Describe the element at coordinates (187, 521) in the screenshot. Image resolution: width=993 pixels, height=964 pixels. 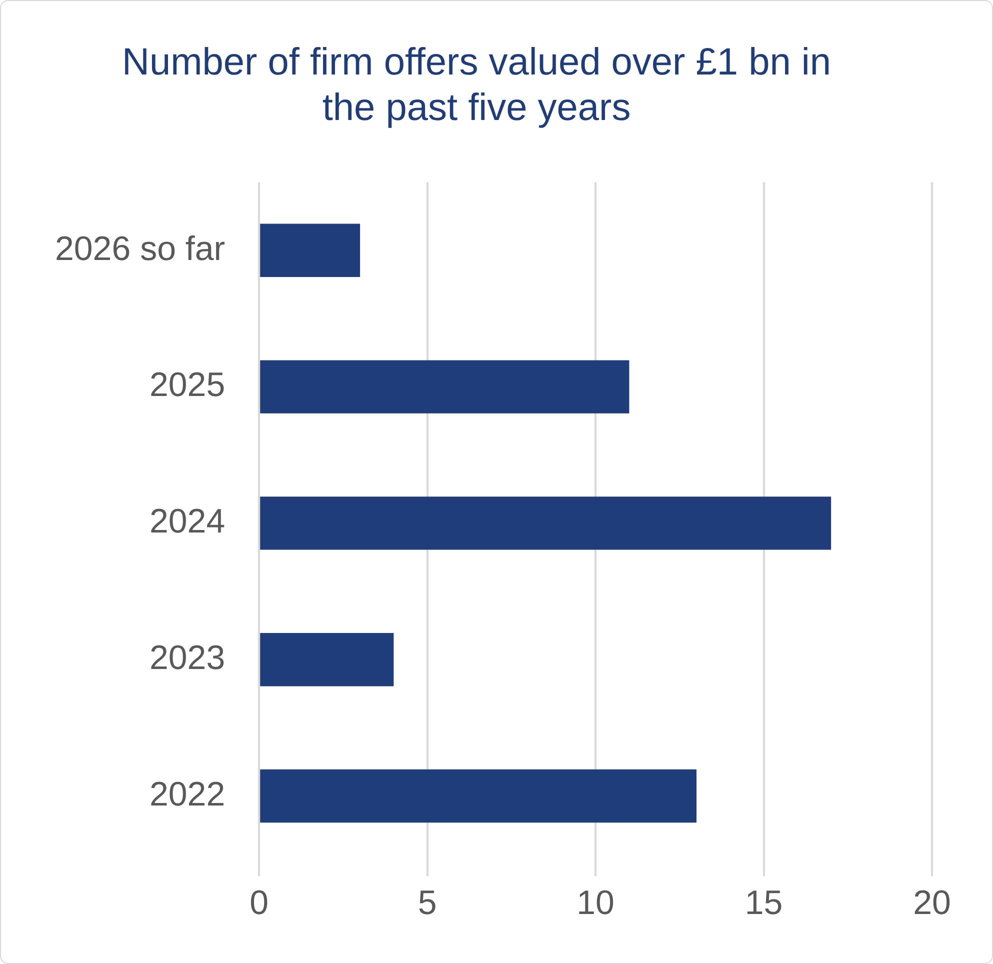
I see `y-tick-label: 2024` at that location.